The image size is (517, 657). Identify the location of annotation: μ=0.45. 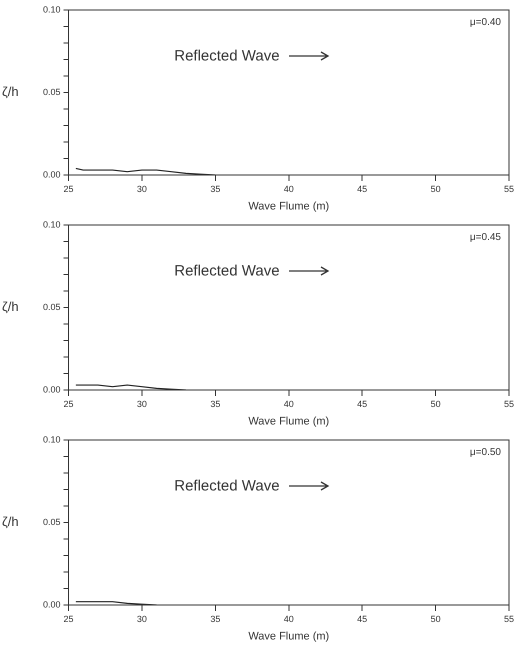
(486, 237).